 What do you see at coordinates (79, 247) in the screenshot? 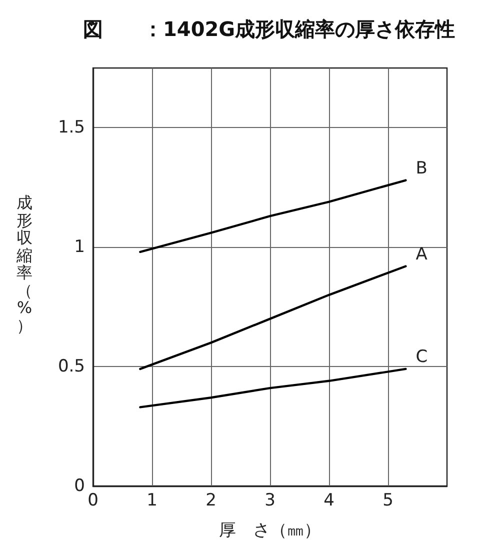
I see `y-tick-label: 1` at bounding box center [79, 247].